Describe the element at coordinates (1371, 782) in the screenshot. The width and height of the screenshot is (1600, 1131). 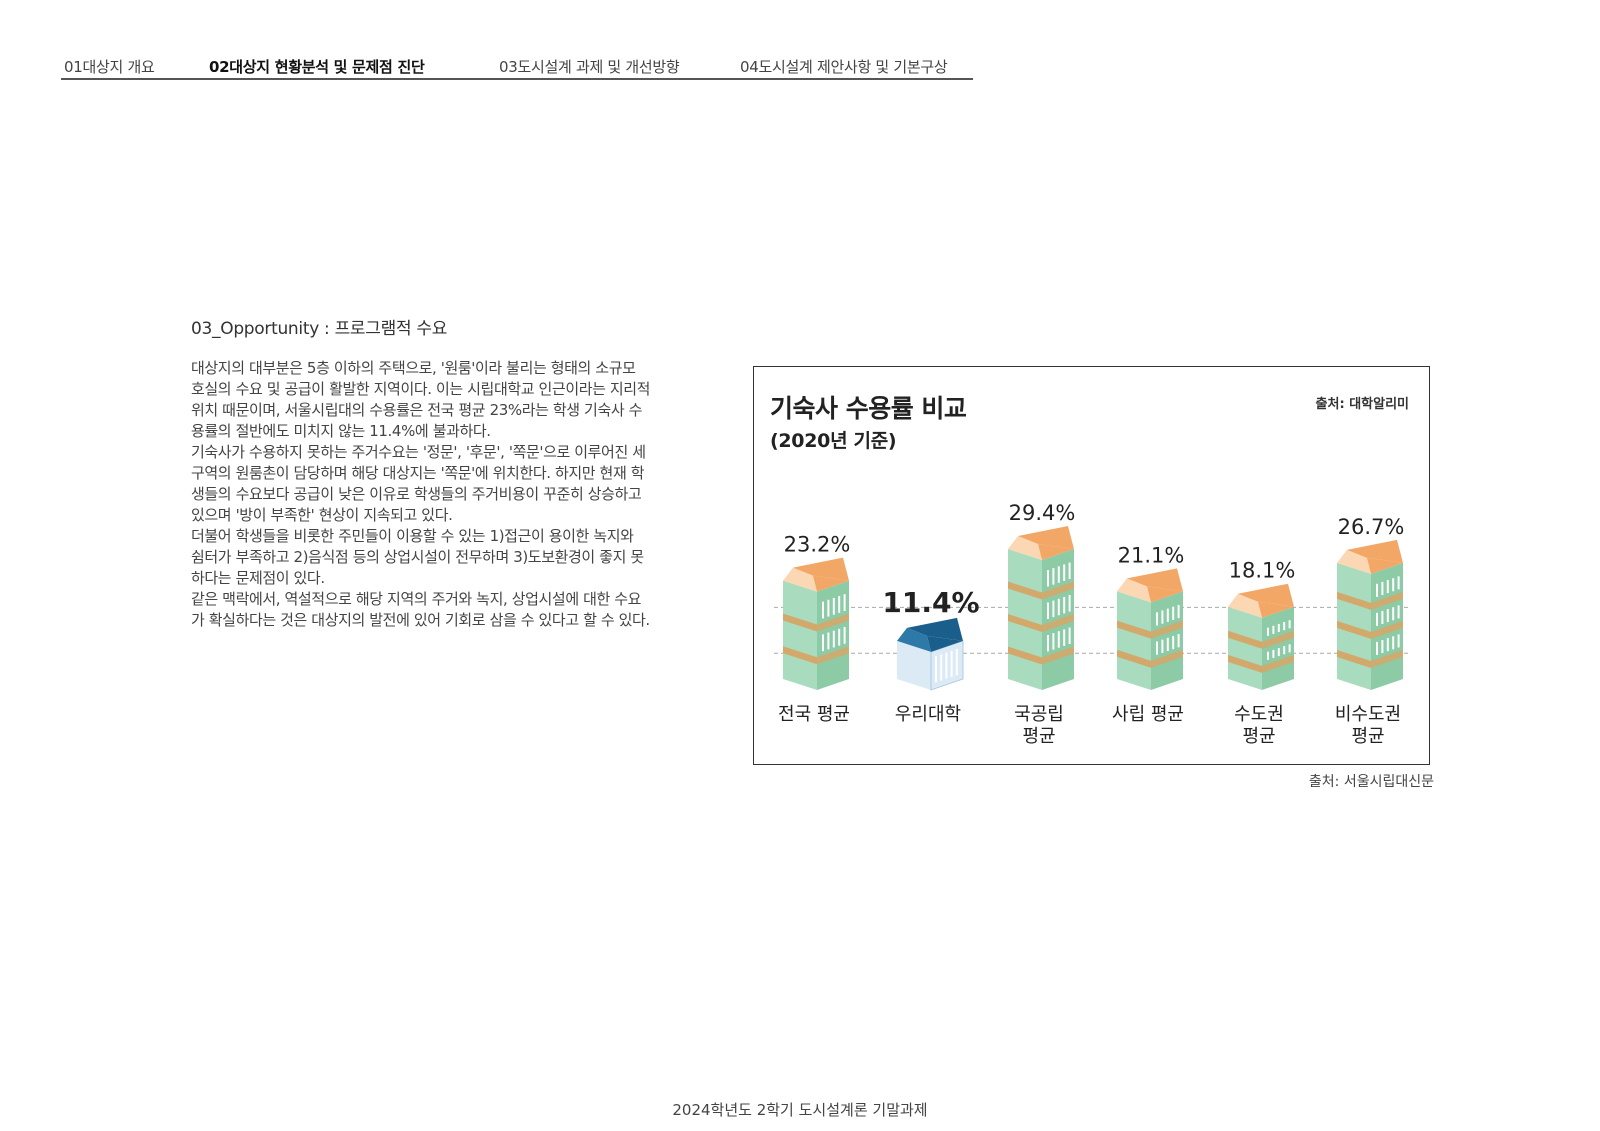
I see `image-caption: 출처: 서울시립대신문` at that location.